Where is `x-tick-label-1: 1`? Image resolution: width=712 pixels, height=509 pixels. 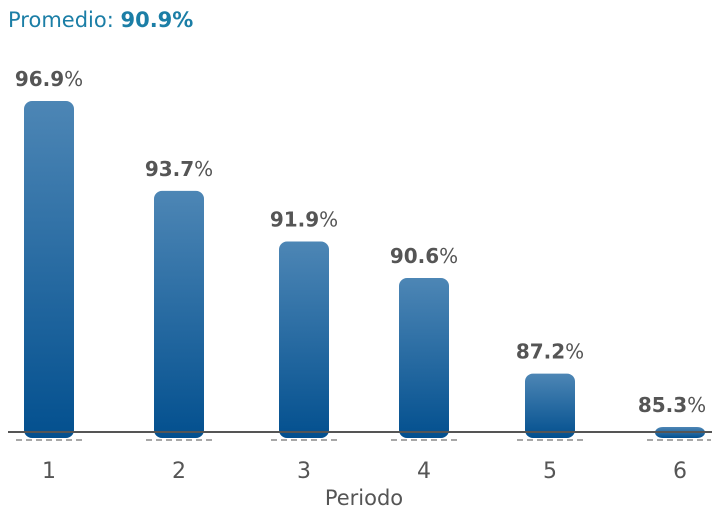
x-tick-label-1: 1 is located at coordinates (49, 471).